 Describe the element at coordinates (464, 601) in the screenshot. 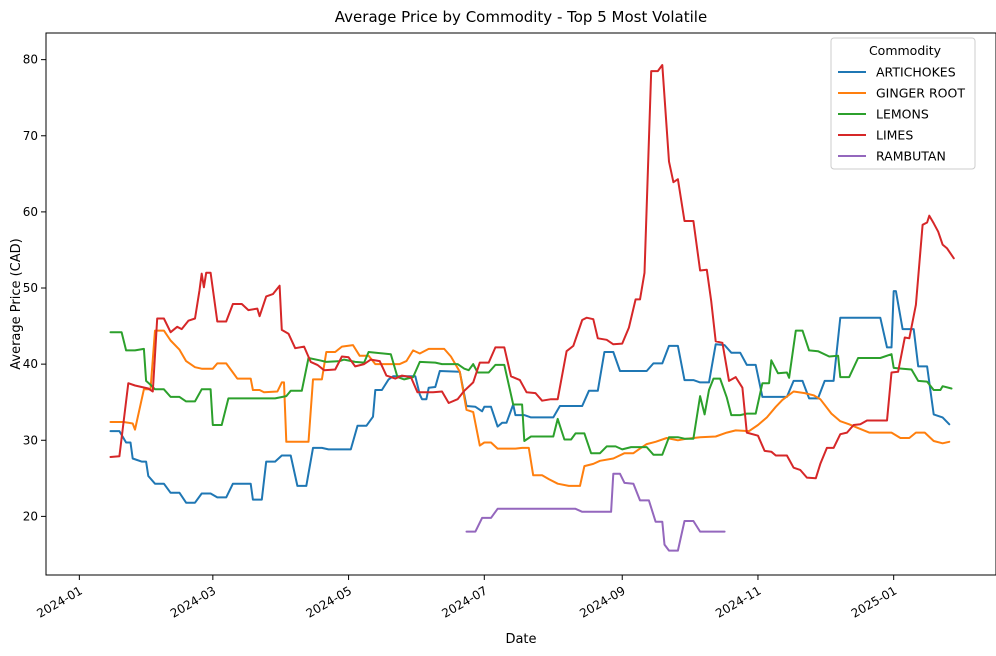

I see `x-tick-label: 2024-07` at that location.